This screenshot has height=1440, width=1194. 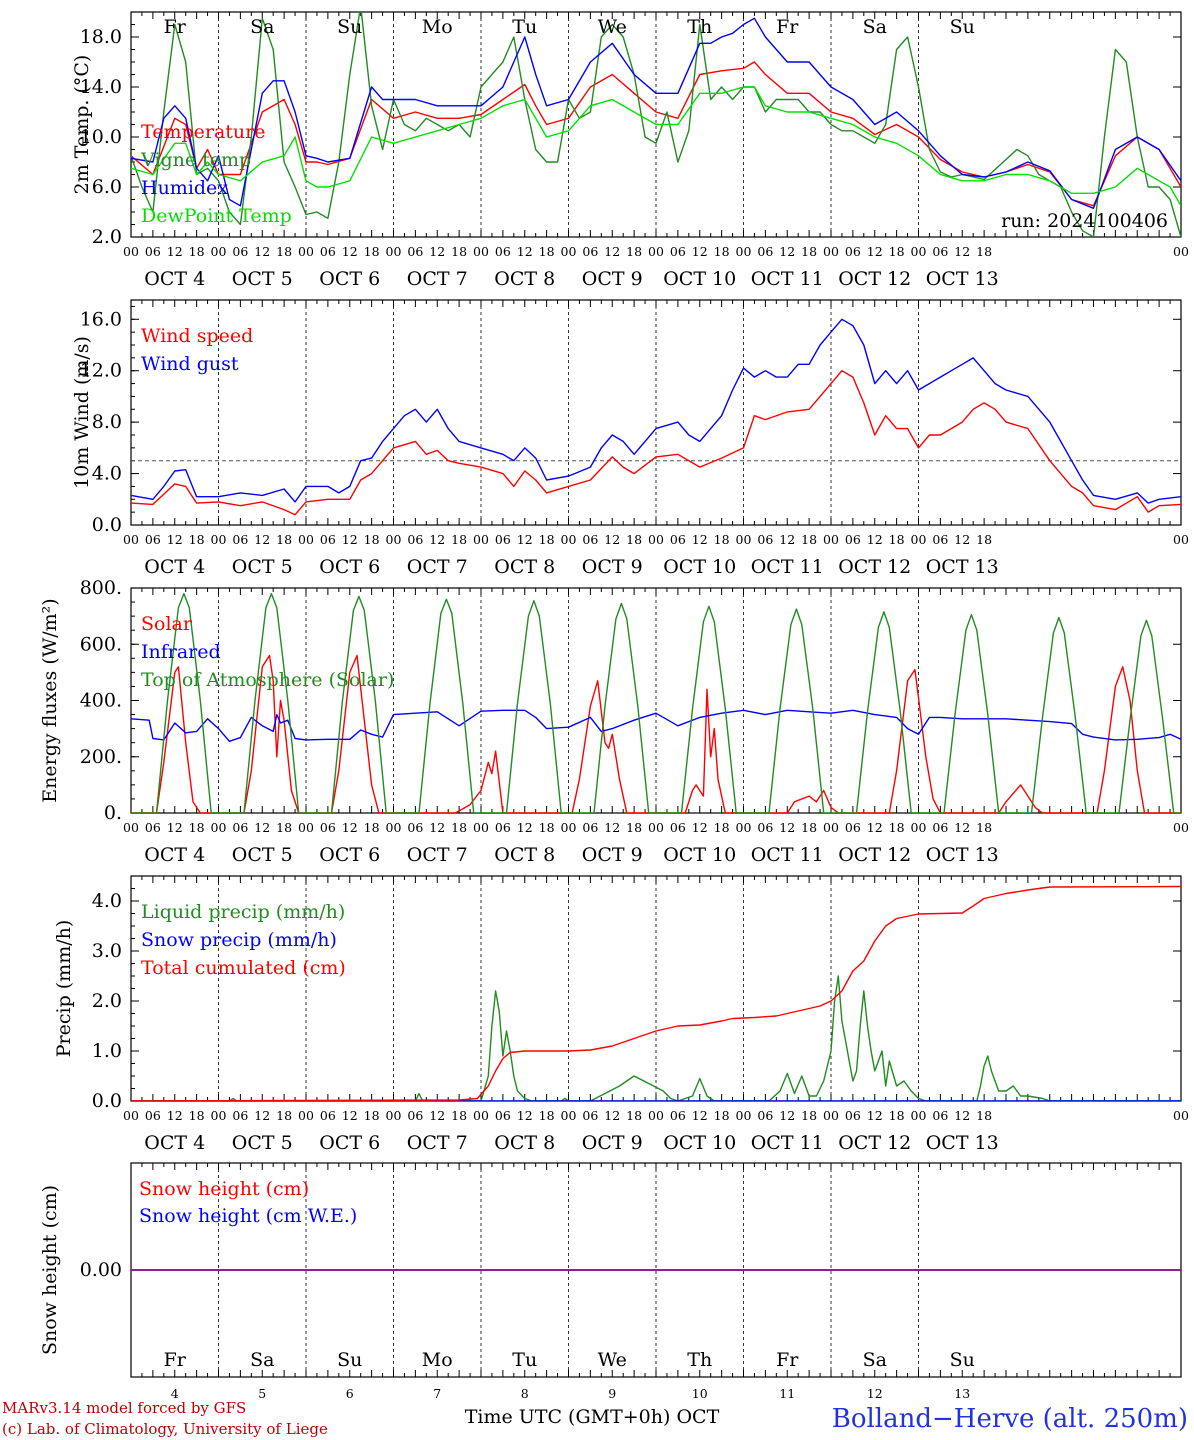 I want to click on legend-label: DewPoint Temp, so click(x=216, y=216).